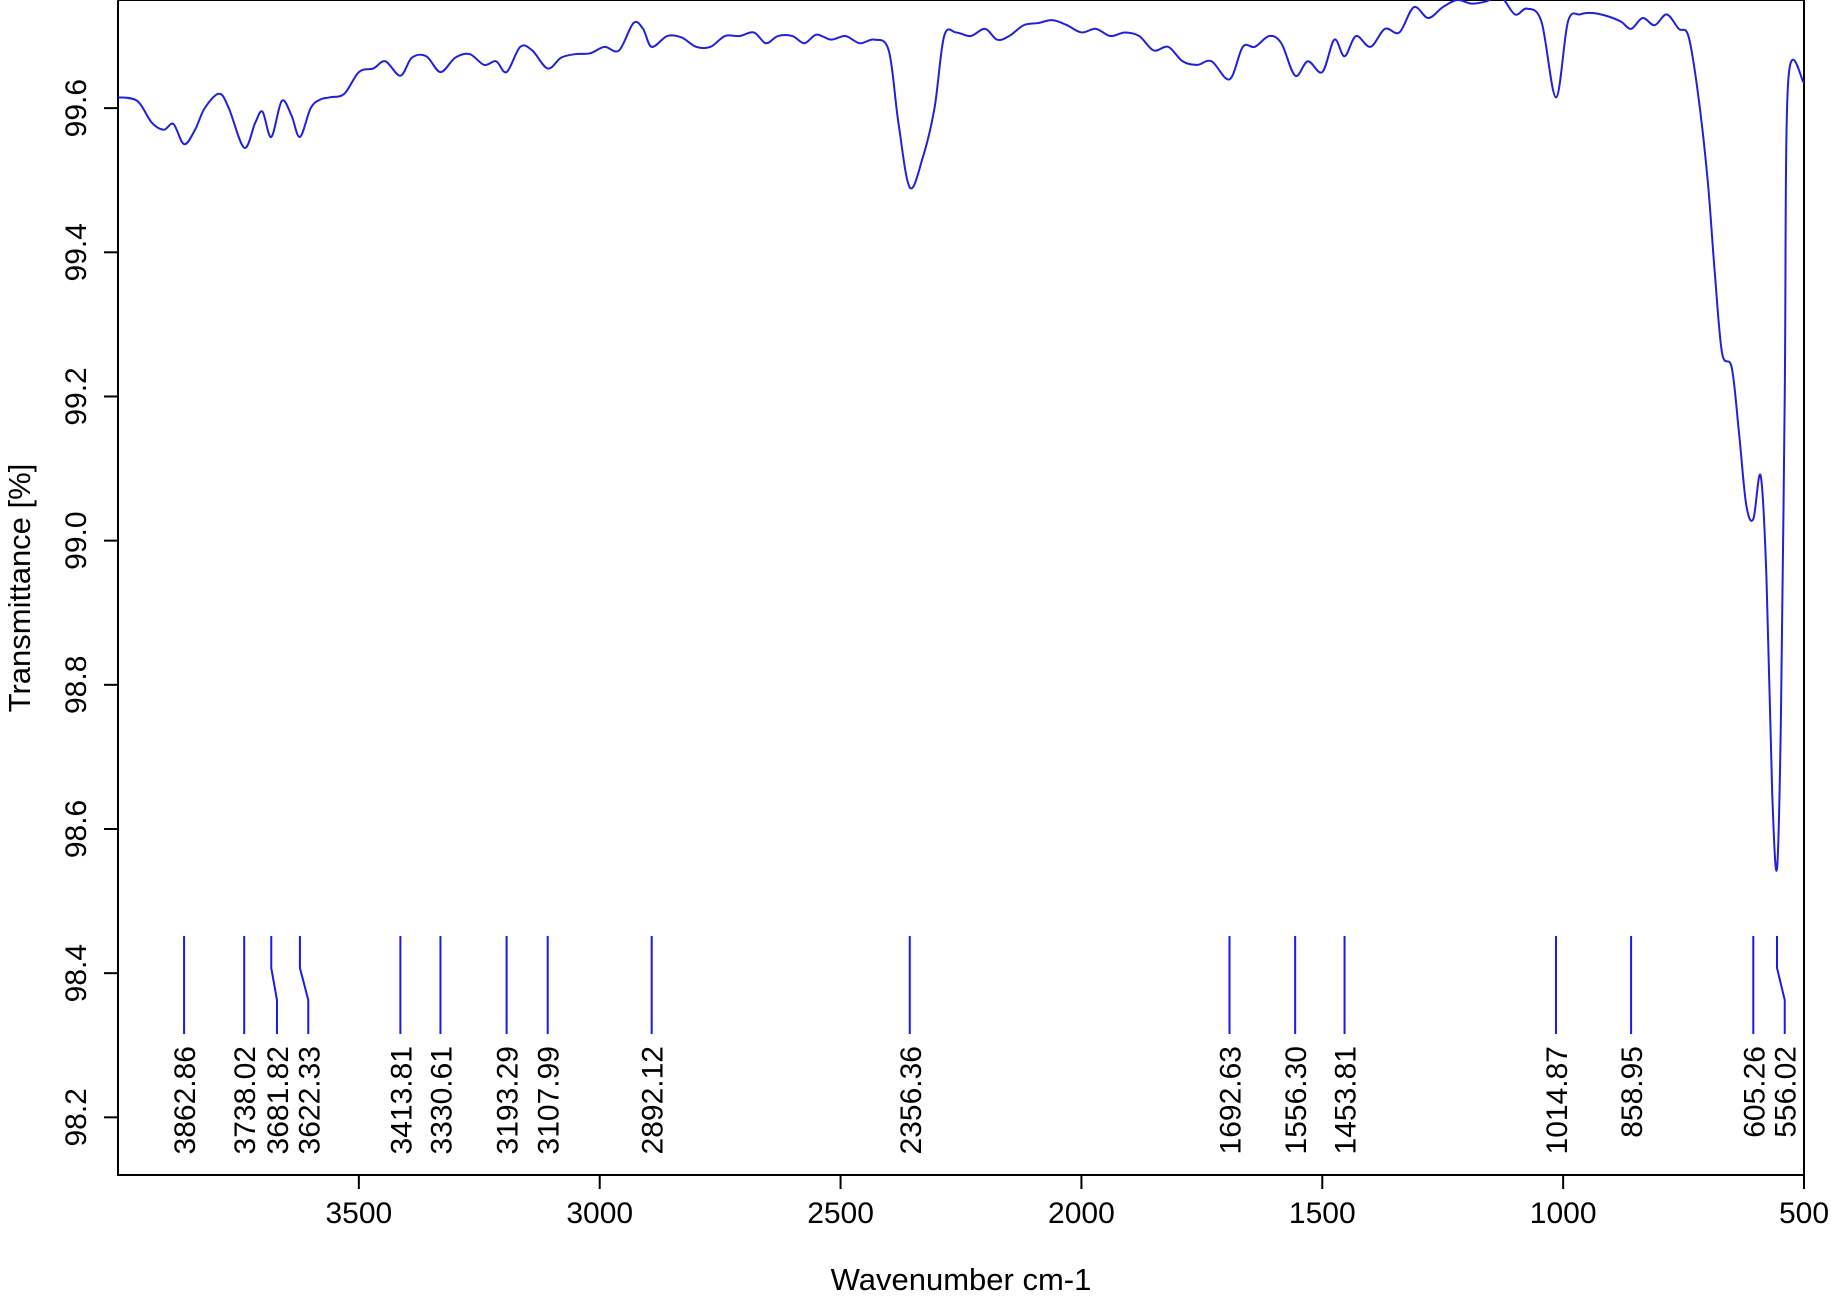 The height and width of the screenshot is (1301, 1831). I want to click on y-axis-title: Transmittance [%], so click(19, 588).